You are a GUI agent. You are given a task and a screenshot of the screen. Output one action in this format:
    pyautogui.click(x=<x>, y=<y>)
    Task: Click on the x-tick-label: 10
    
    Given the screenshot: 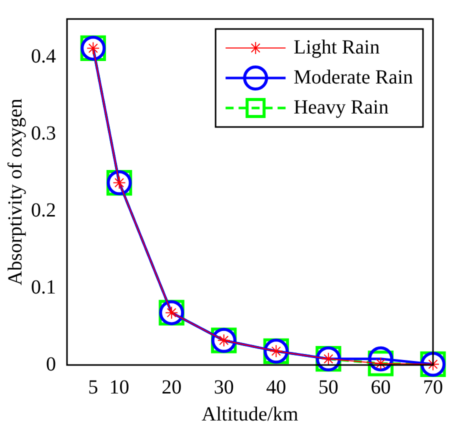 What is the action you would take?
    pyautogui.click(x=119, y=387)
    